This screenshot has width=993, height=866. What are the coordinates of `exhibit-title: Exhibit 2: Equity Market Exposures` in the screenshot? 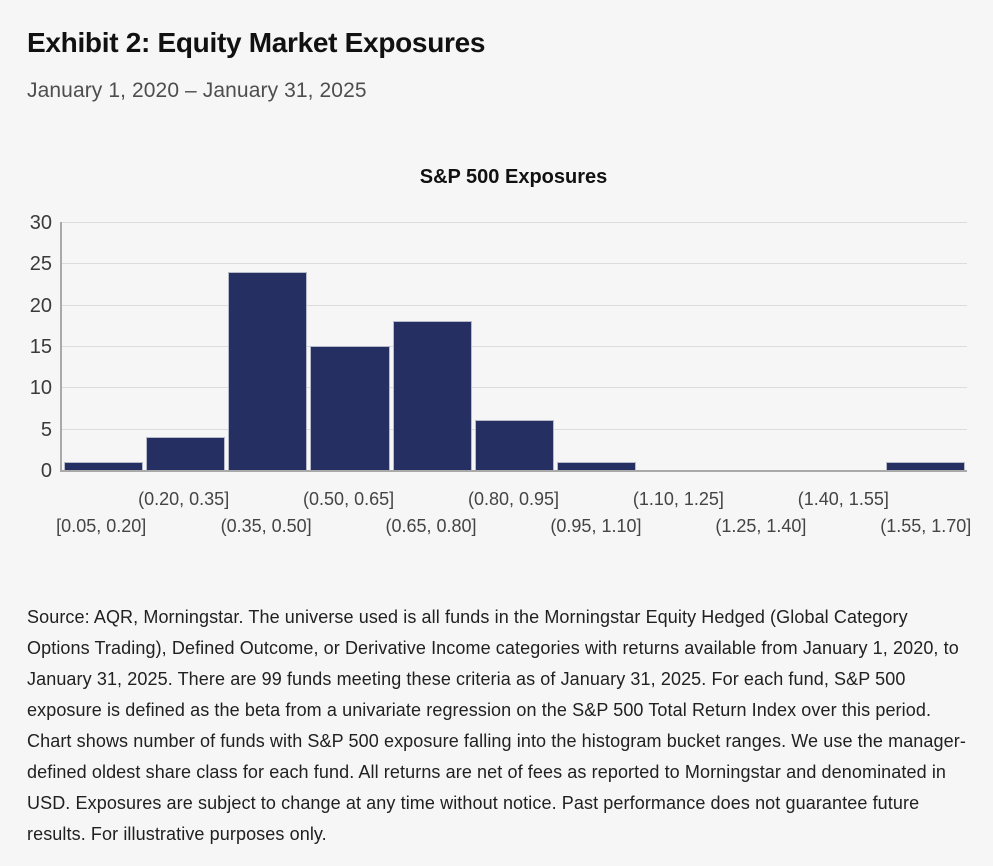 It's located at (256, 42).